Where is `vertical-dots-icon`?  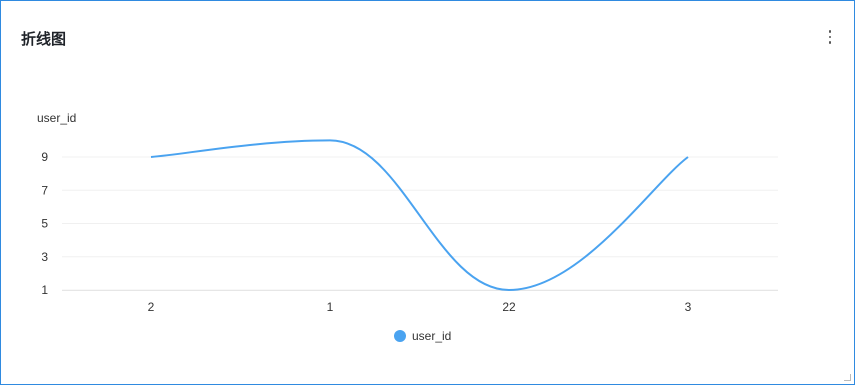 vertical-dots-icon is located at coordinates (830, 37).